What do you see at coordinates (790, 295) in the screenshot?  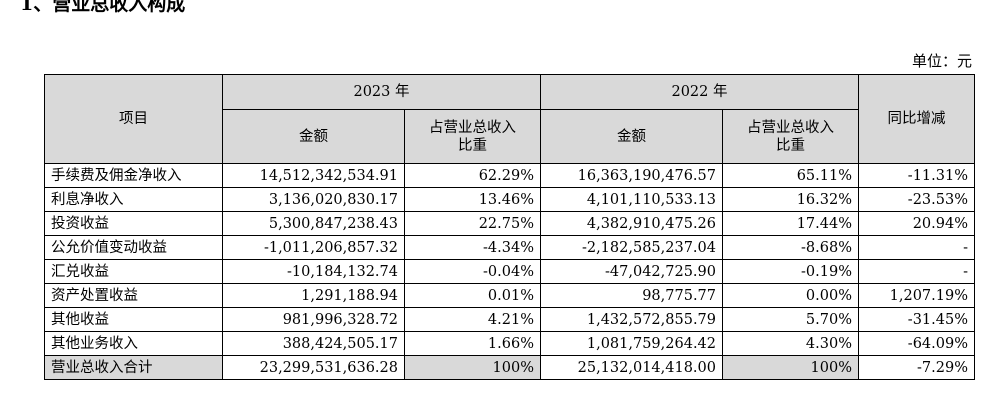 I see `row-share-2022: 0.00%` at bounding box center [790, 295].